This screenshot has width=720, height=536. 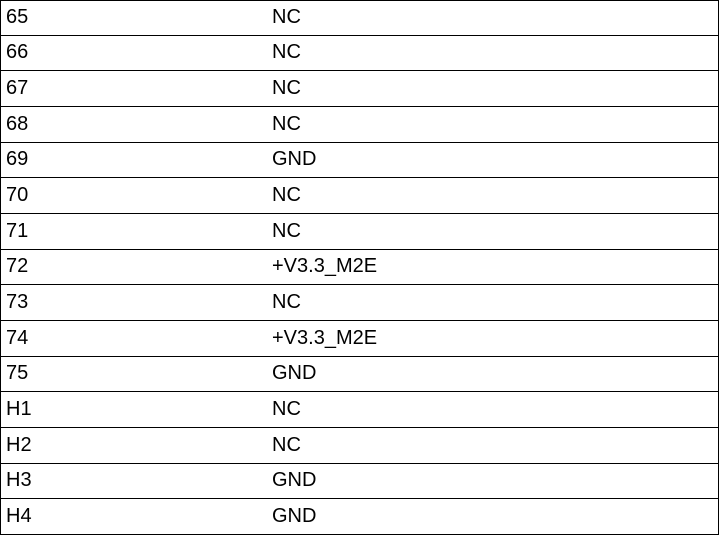 I want to click on table-row: 71 NC, so click(x=359, y=232).